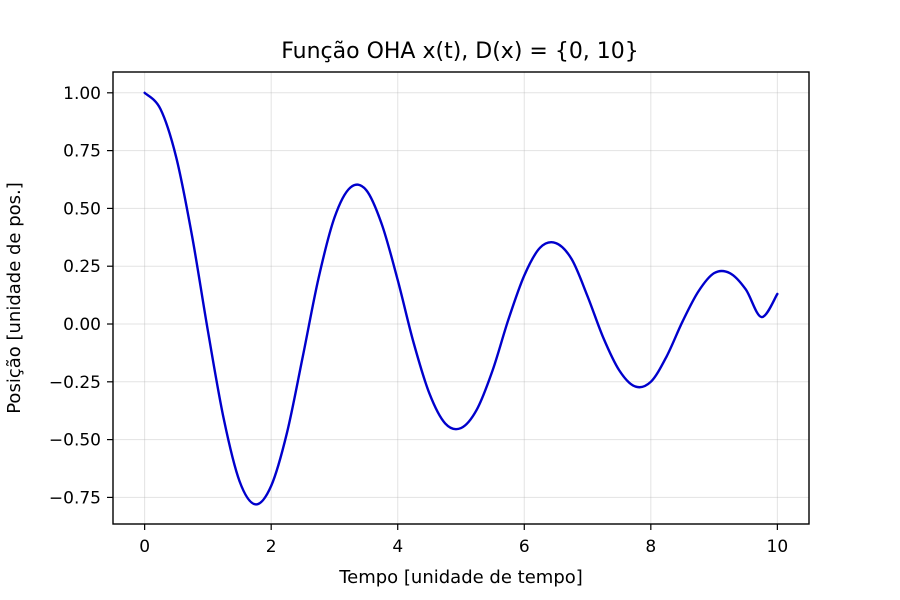  What do you see at coordinates (82, 267) in the screenshot?
I see `y-tick-label: 0.25` at bounding box center [82, 267].